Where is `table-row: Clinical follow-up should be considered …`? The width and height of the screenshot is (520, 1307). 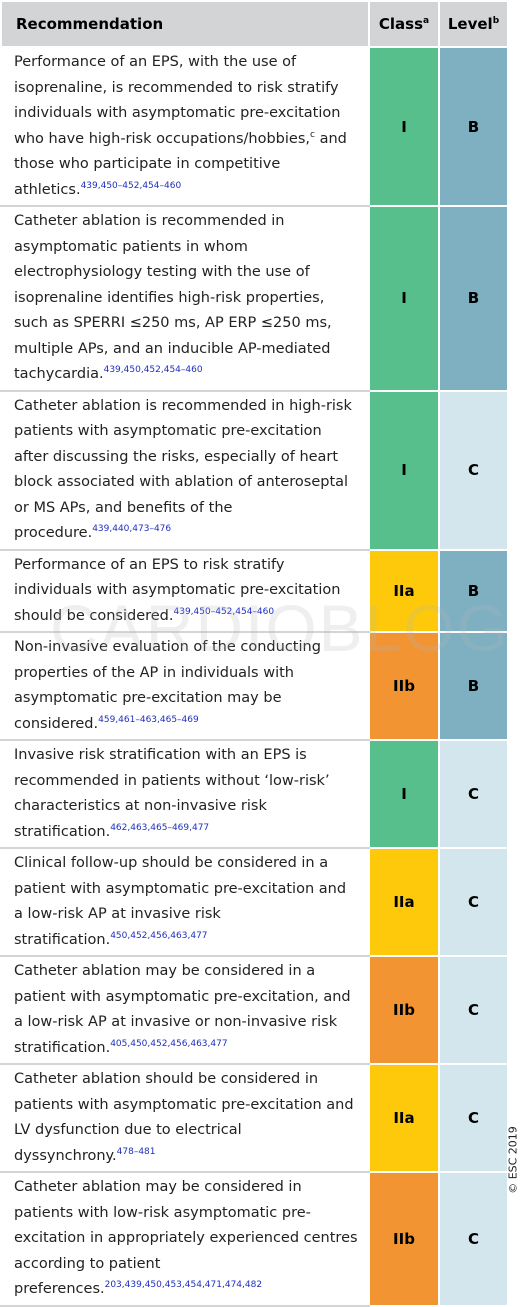 table-row: Clinical follow-up should be considered … is located at coordinates (254, 902).